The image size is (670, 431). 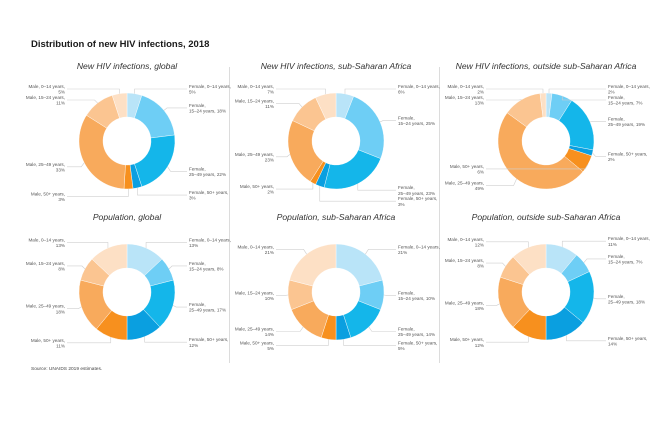 I want to click on data-label-female-0-14: Female, 0–14 years, 13%, so click(x=210, y=242).